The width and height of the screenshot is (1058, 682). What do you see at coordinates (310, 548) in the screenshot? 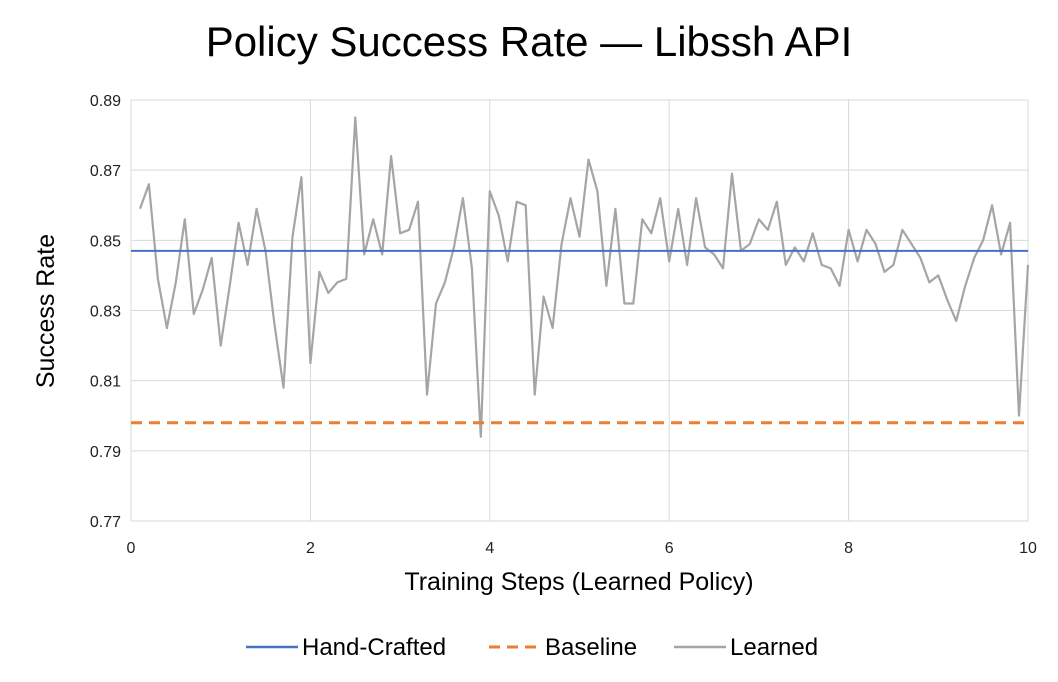
I see `x-tick-label: 2` at bounding box center [310, 548].